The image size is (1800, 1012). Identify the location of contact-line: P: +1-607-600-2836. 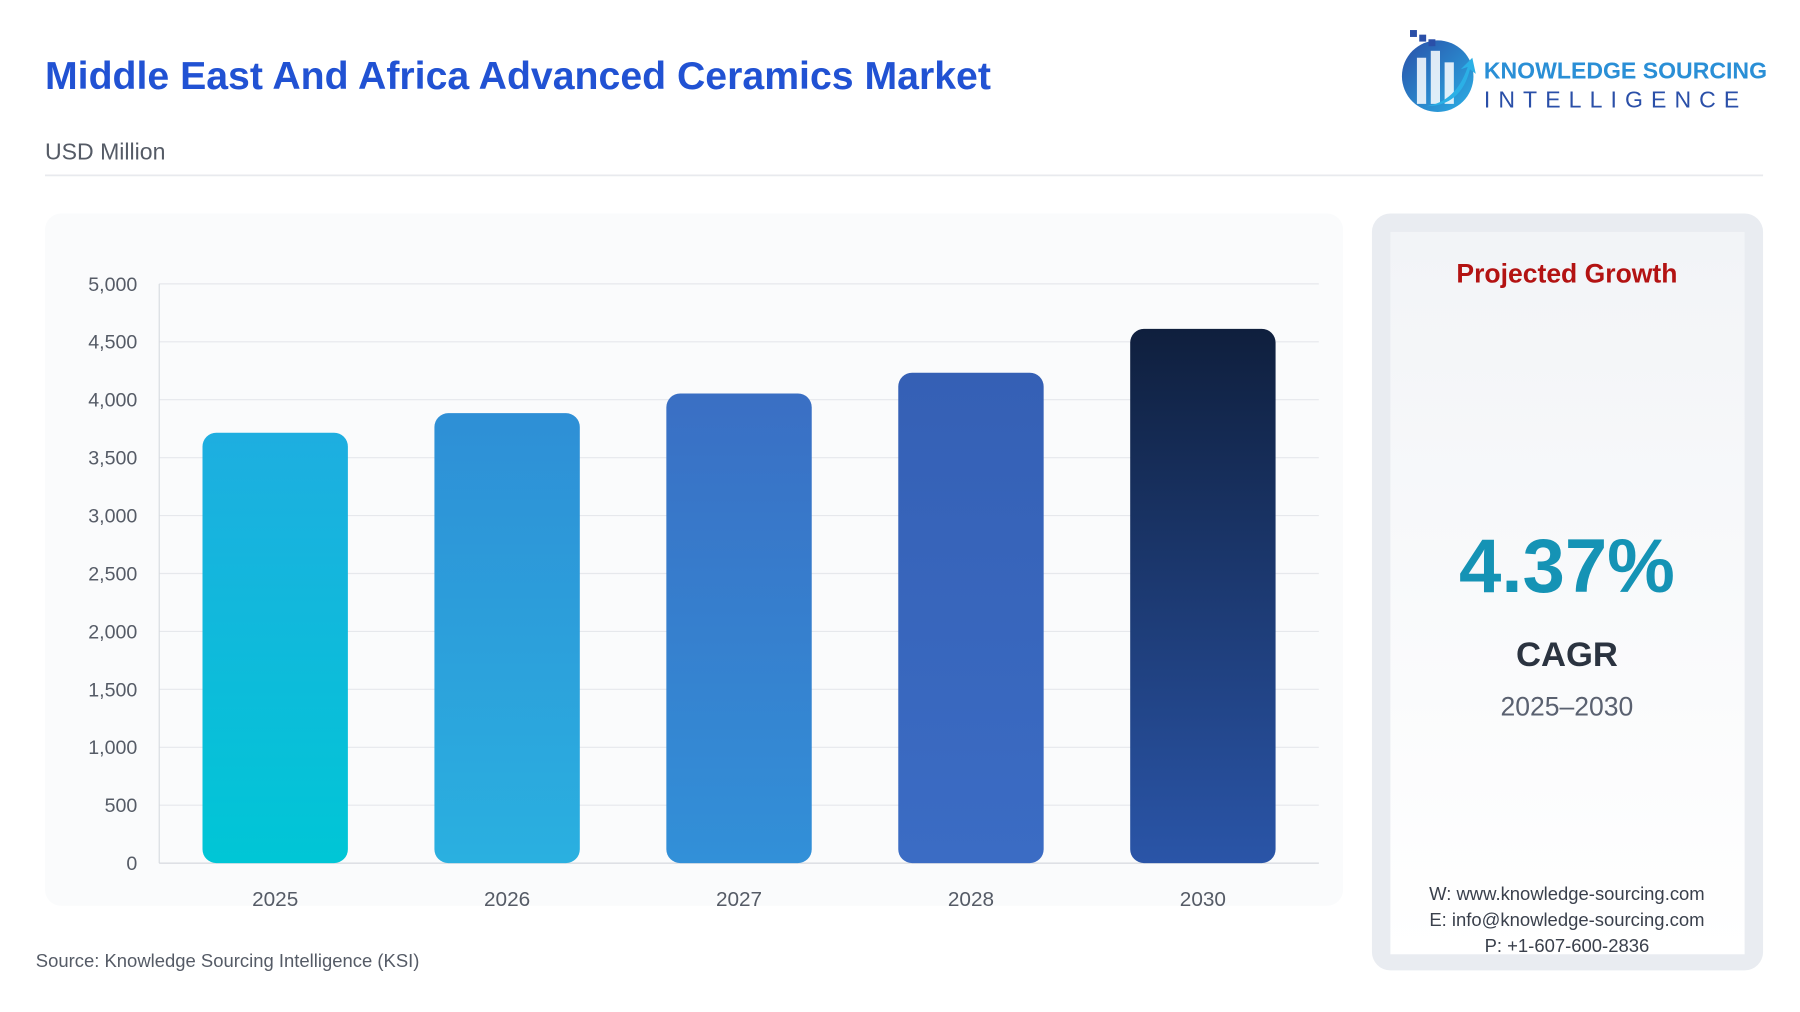
(1567, 945).